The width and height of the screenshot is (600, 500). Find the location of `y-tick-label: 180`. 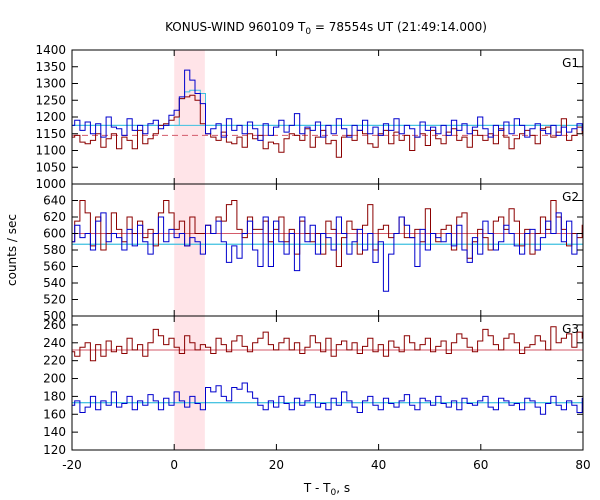

y-tick-label: 180 is located at coordinates (54, 396).